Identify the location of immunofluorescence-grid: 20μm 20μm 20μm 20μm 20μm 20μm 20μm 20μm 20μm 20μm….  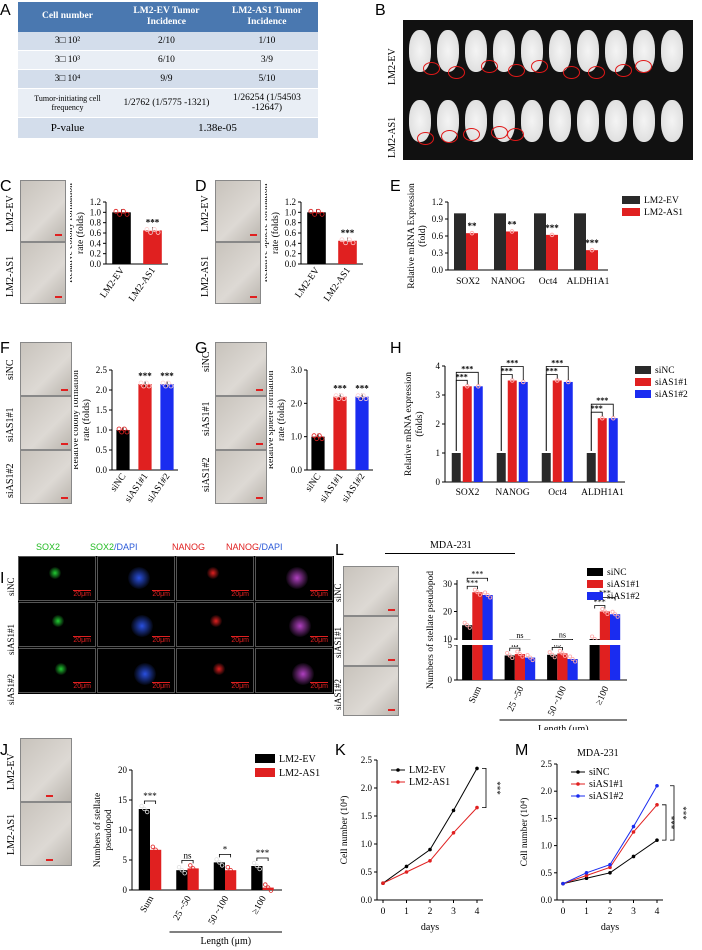
(176, 625).